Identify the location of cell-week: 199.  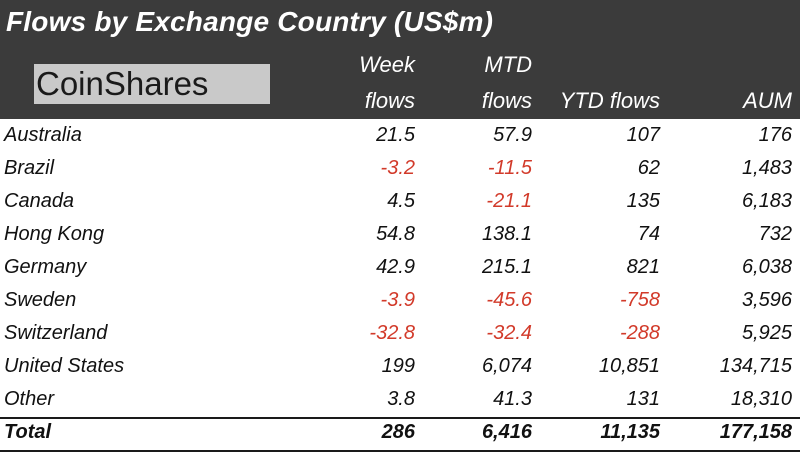
(398, 366).